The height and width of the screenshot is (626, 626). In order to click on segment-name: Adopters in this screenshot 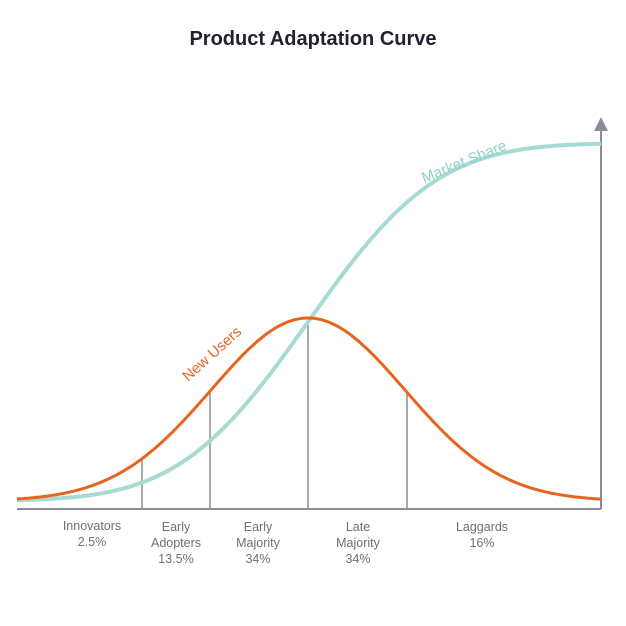, I will do `click(176, 543)`.